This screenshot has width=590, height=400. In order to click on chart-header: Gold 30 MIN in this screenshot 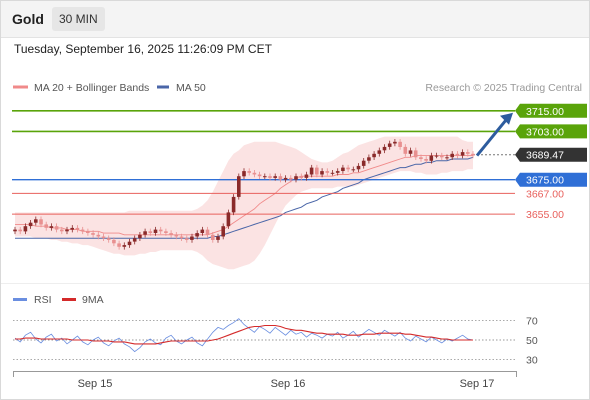, I will do `click(295, 19)`.